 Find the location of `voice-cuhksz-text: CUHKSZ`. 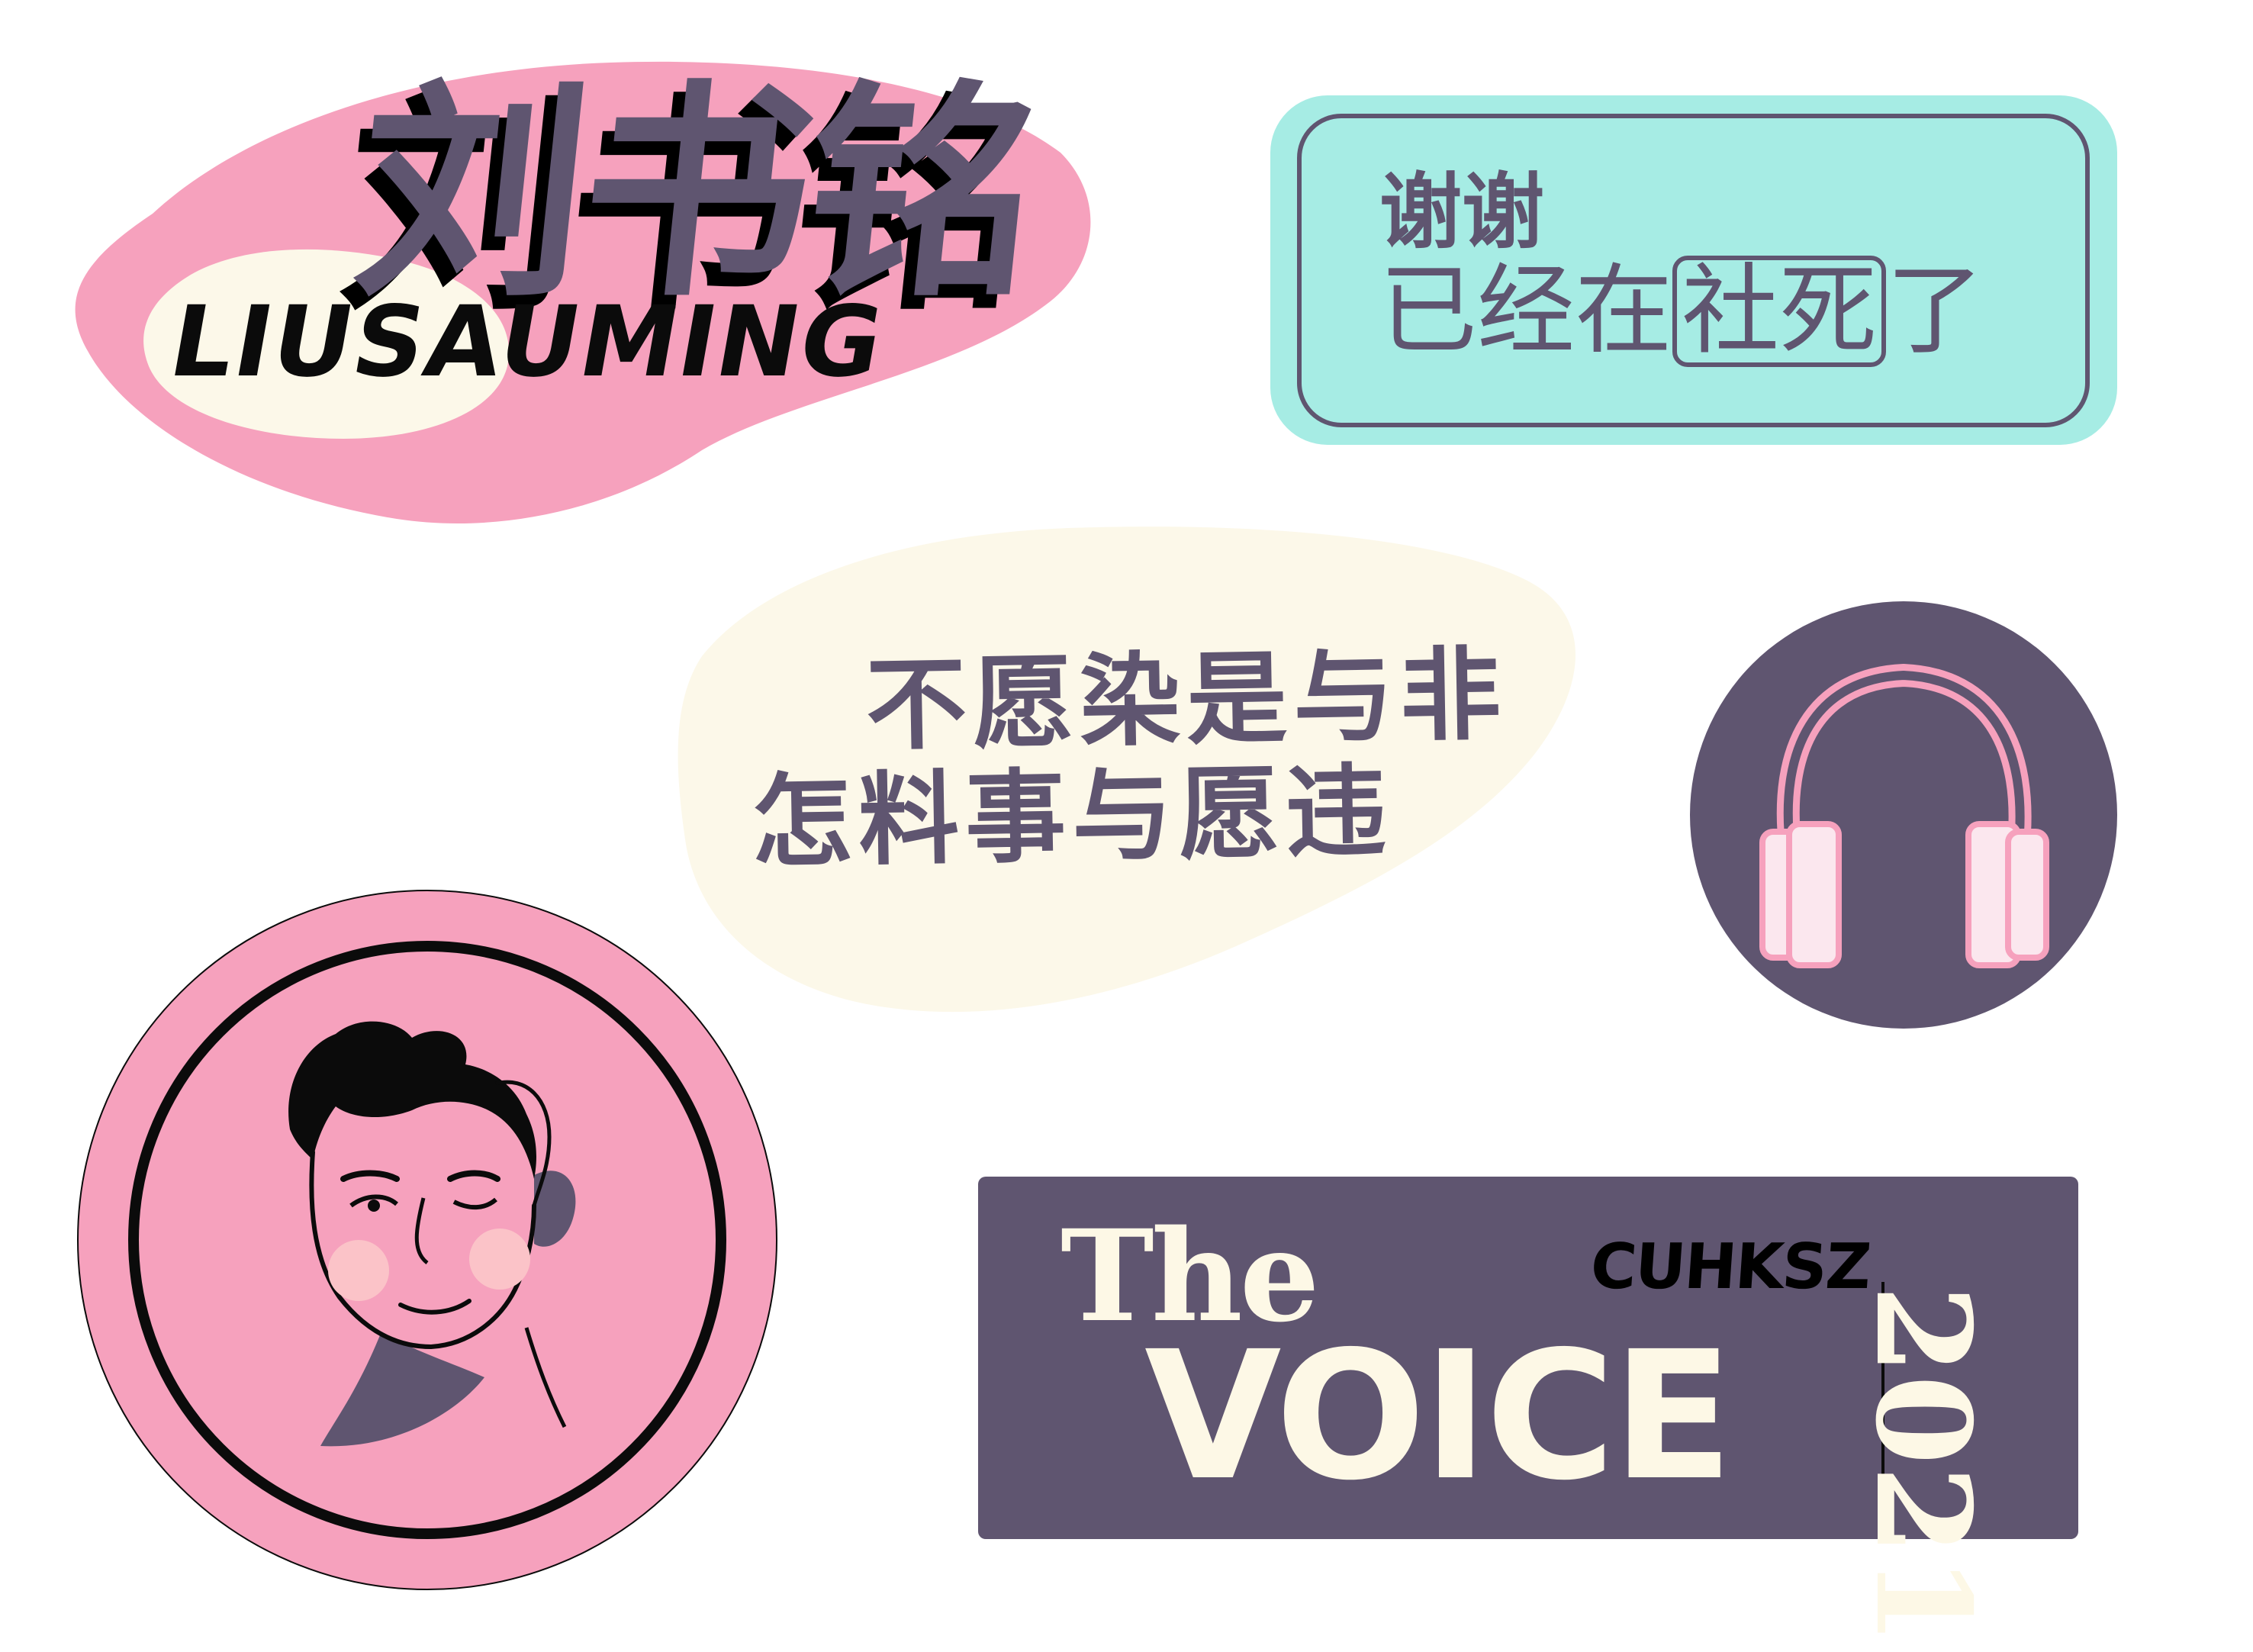

voice-cuhksz-text: CUHKSZ is located at coordinates (1730, 1267).